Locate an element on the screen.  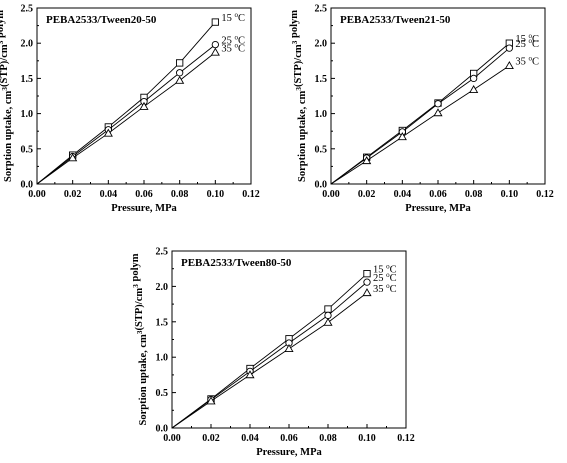
chart-title: PEBA2533/Tween80-50 is located at coordinates (236, 263).